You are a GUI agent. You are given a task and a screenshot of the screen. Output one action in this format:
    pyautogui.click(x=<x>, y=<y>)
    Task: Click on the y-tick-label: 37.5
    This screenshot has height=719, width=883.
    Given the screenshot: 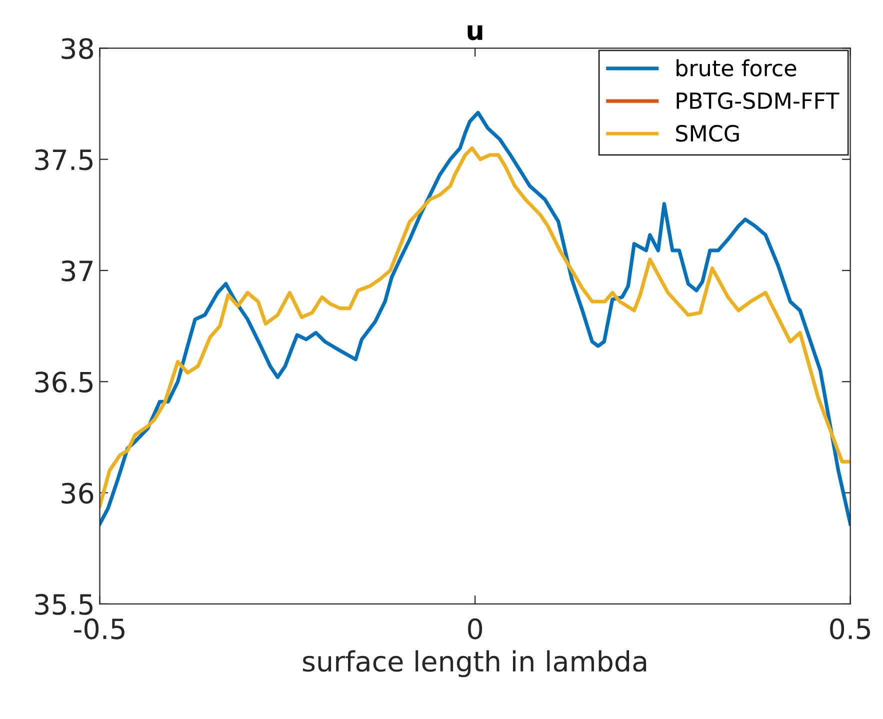 What is the action you would take?
    pyautogui.click(x=63, y=159)
    